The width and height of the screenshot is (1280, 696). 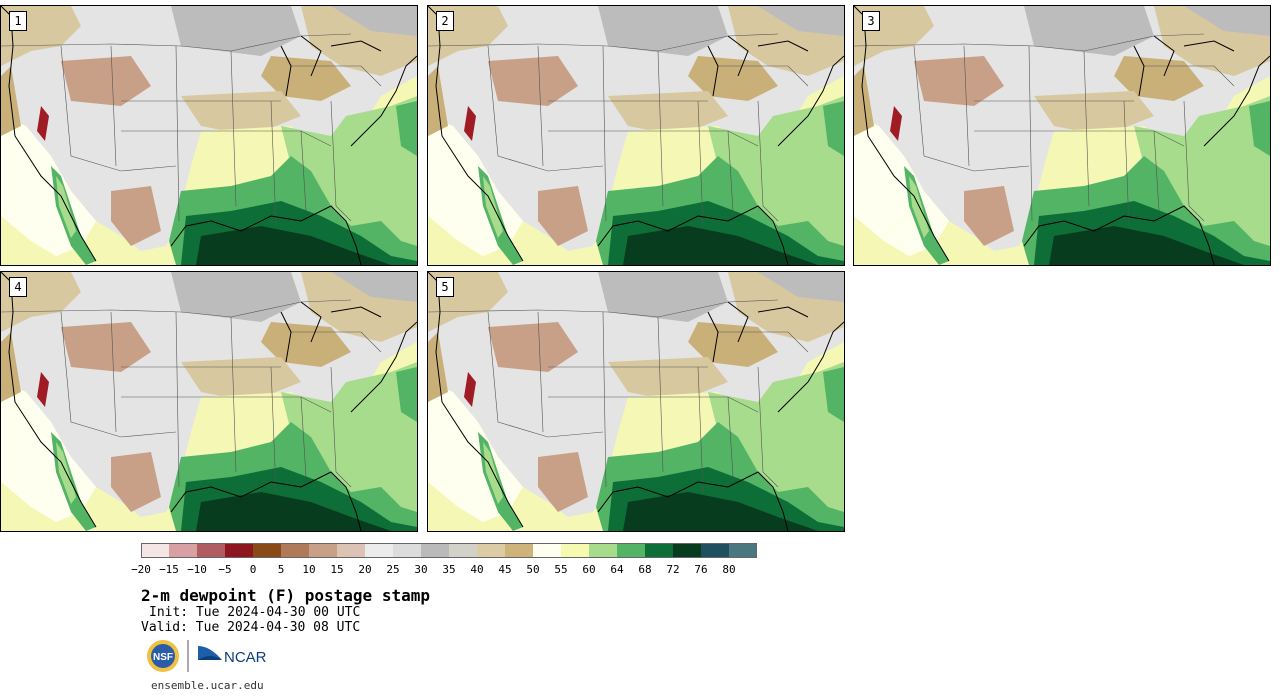 I want to click on member-number-label: 4, so click(x=18, y=287).